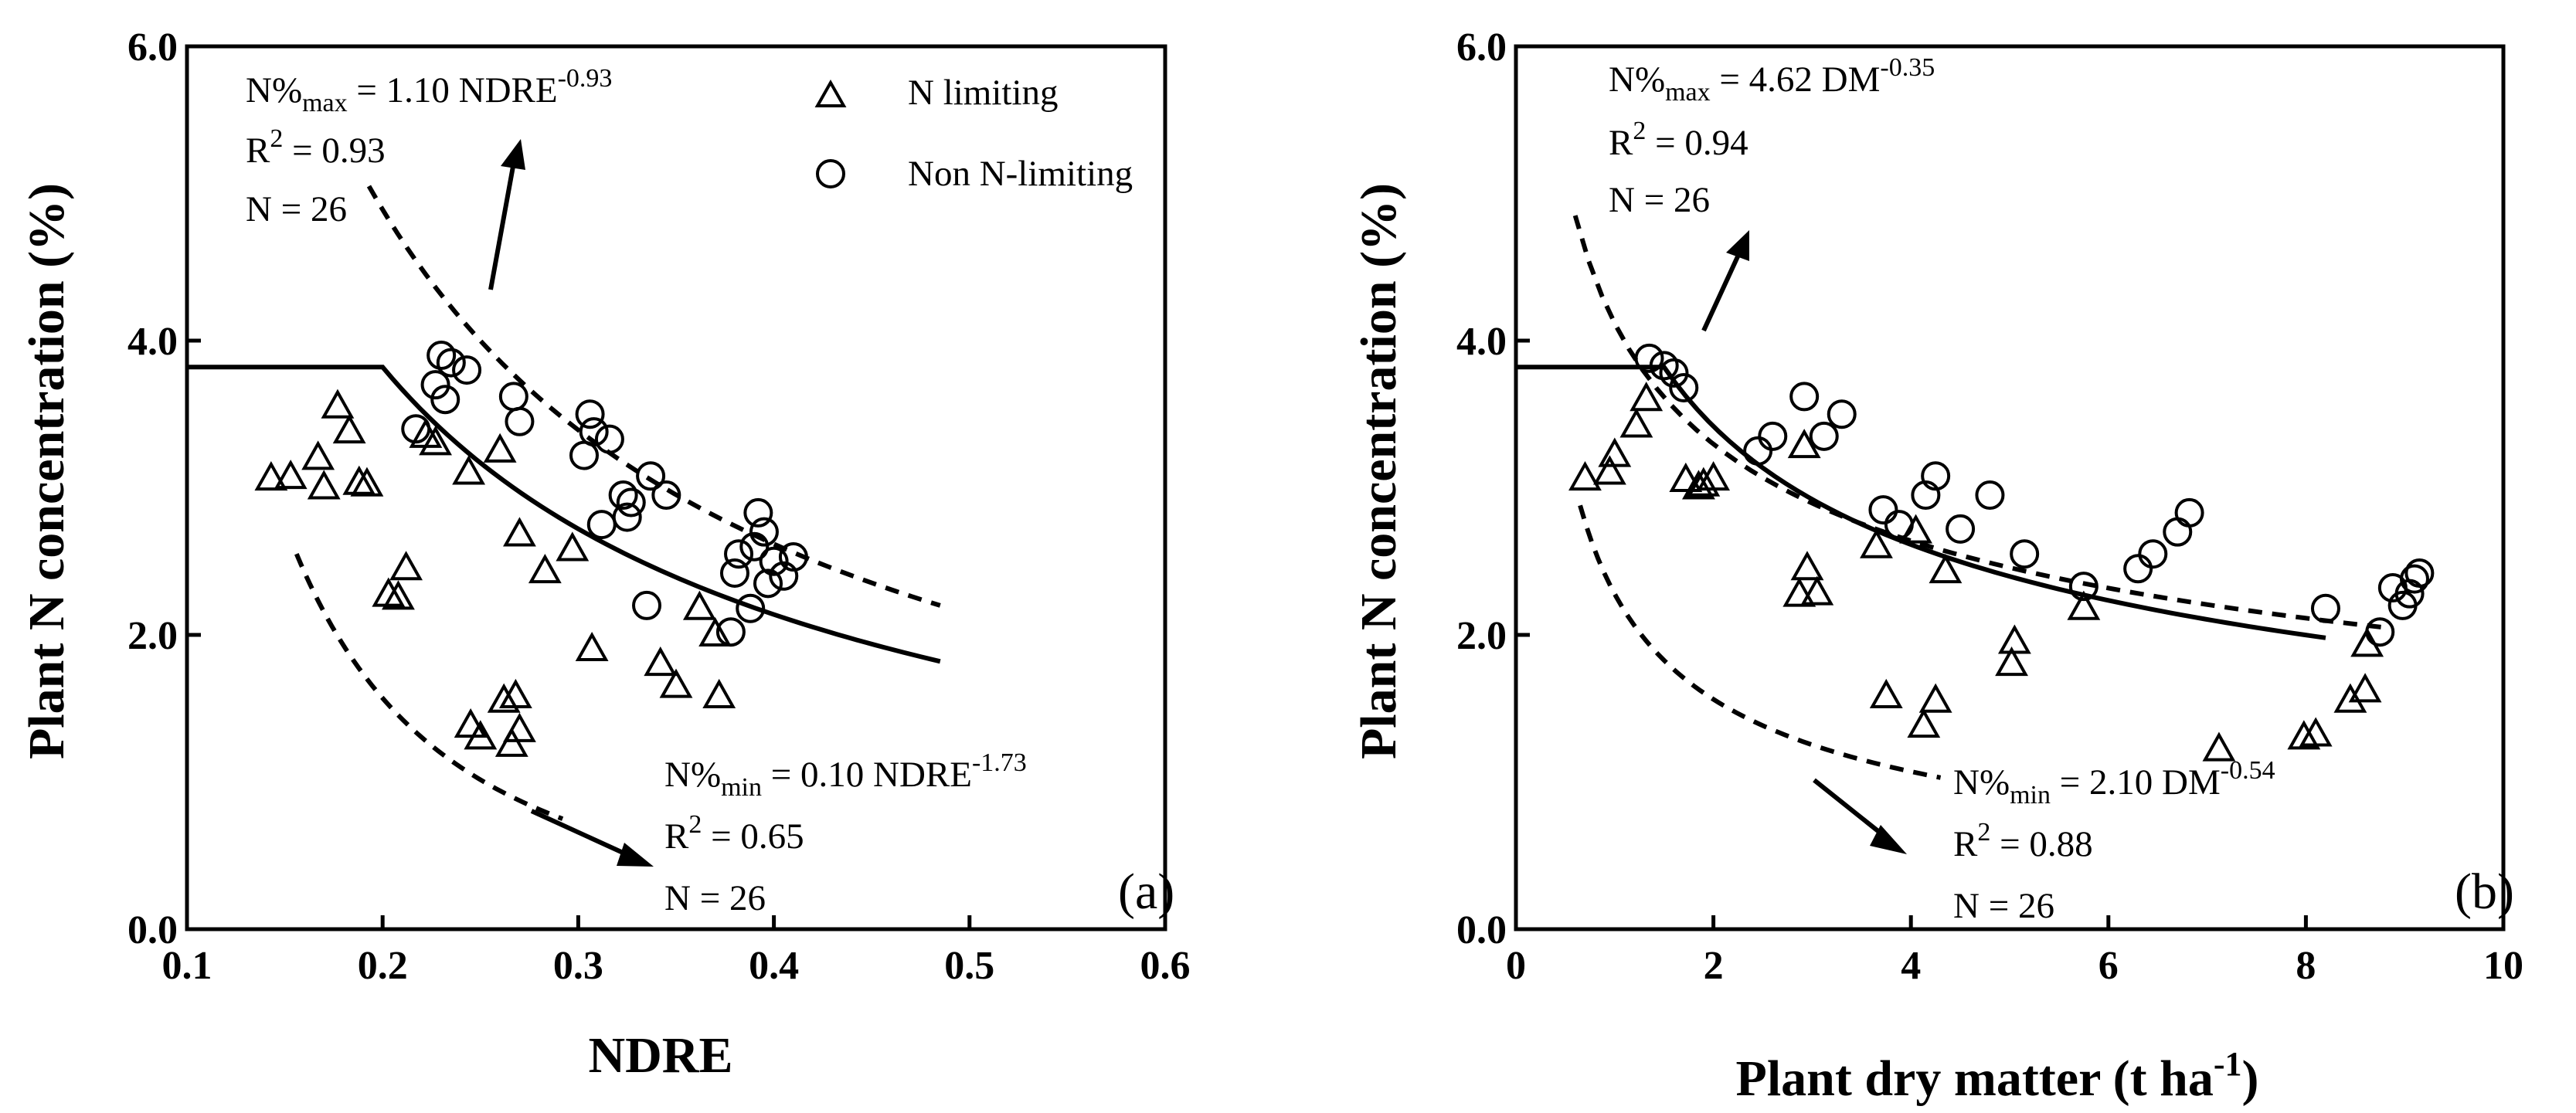  I want to click on legend-triangle-marker, so click(830, 93).